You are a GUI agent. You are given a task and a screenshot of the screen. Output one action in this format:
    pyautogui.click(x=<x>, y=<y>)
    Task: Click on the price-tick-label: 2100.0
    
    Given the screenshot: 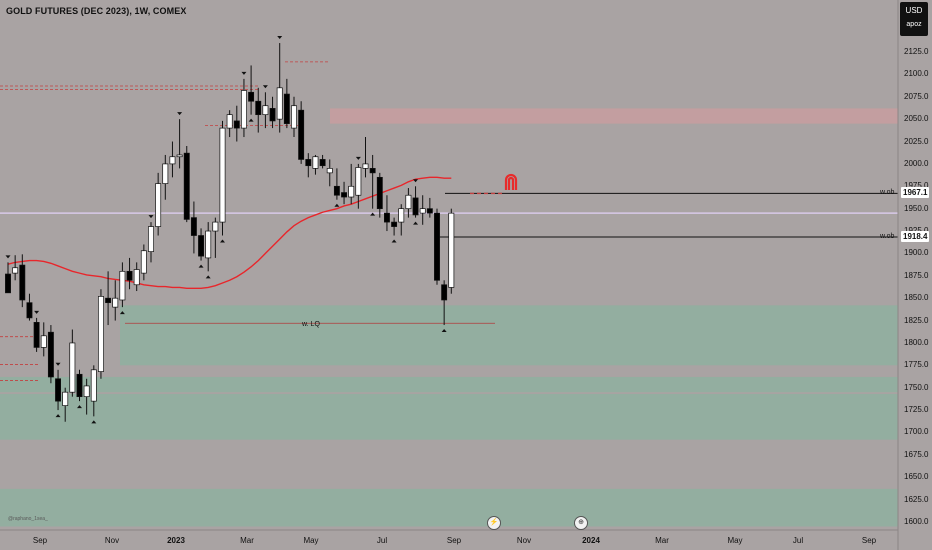 What is the action you would take?
    pyautogui.click(x=916, y=74)
    